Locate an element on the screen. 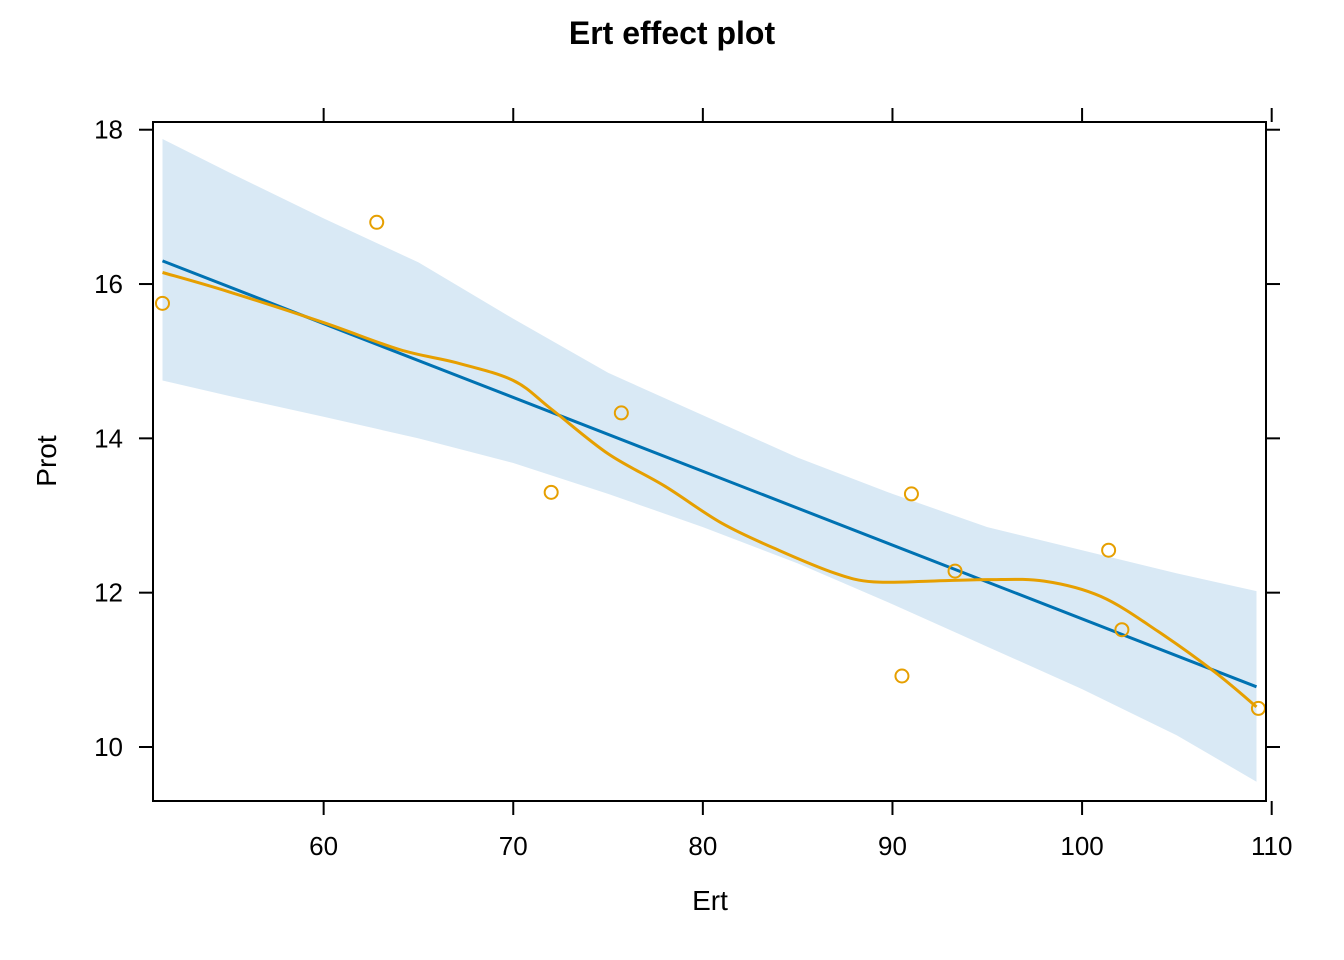 This screenshot has height=960, width=1344. y-tick-label: 10 is located at coordinates (108, 747).